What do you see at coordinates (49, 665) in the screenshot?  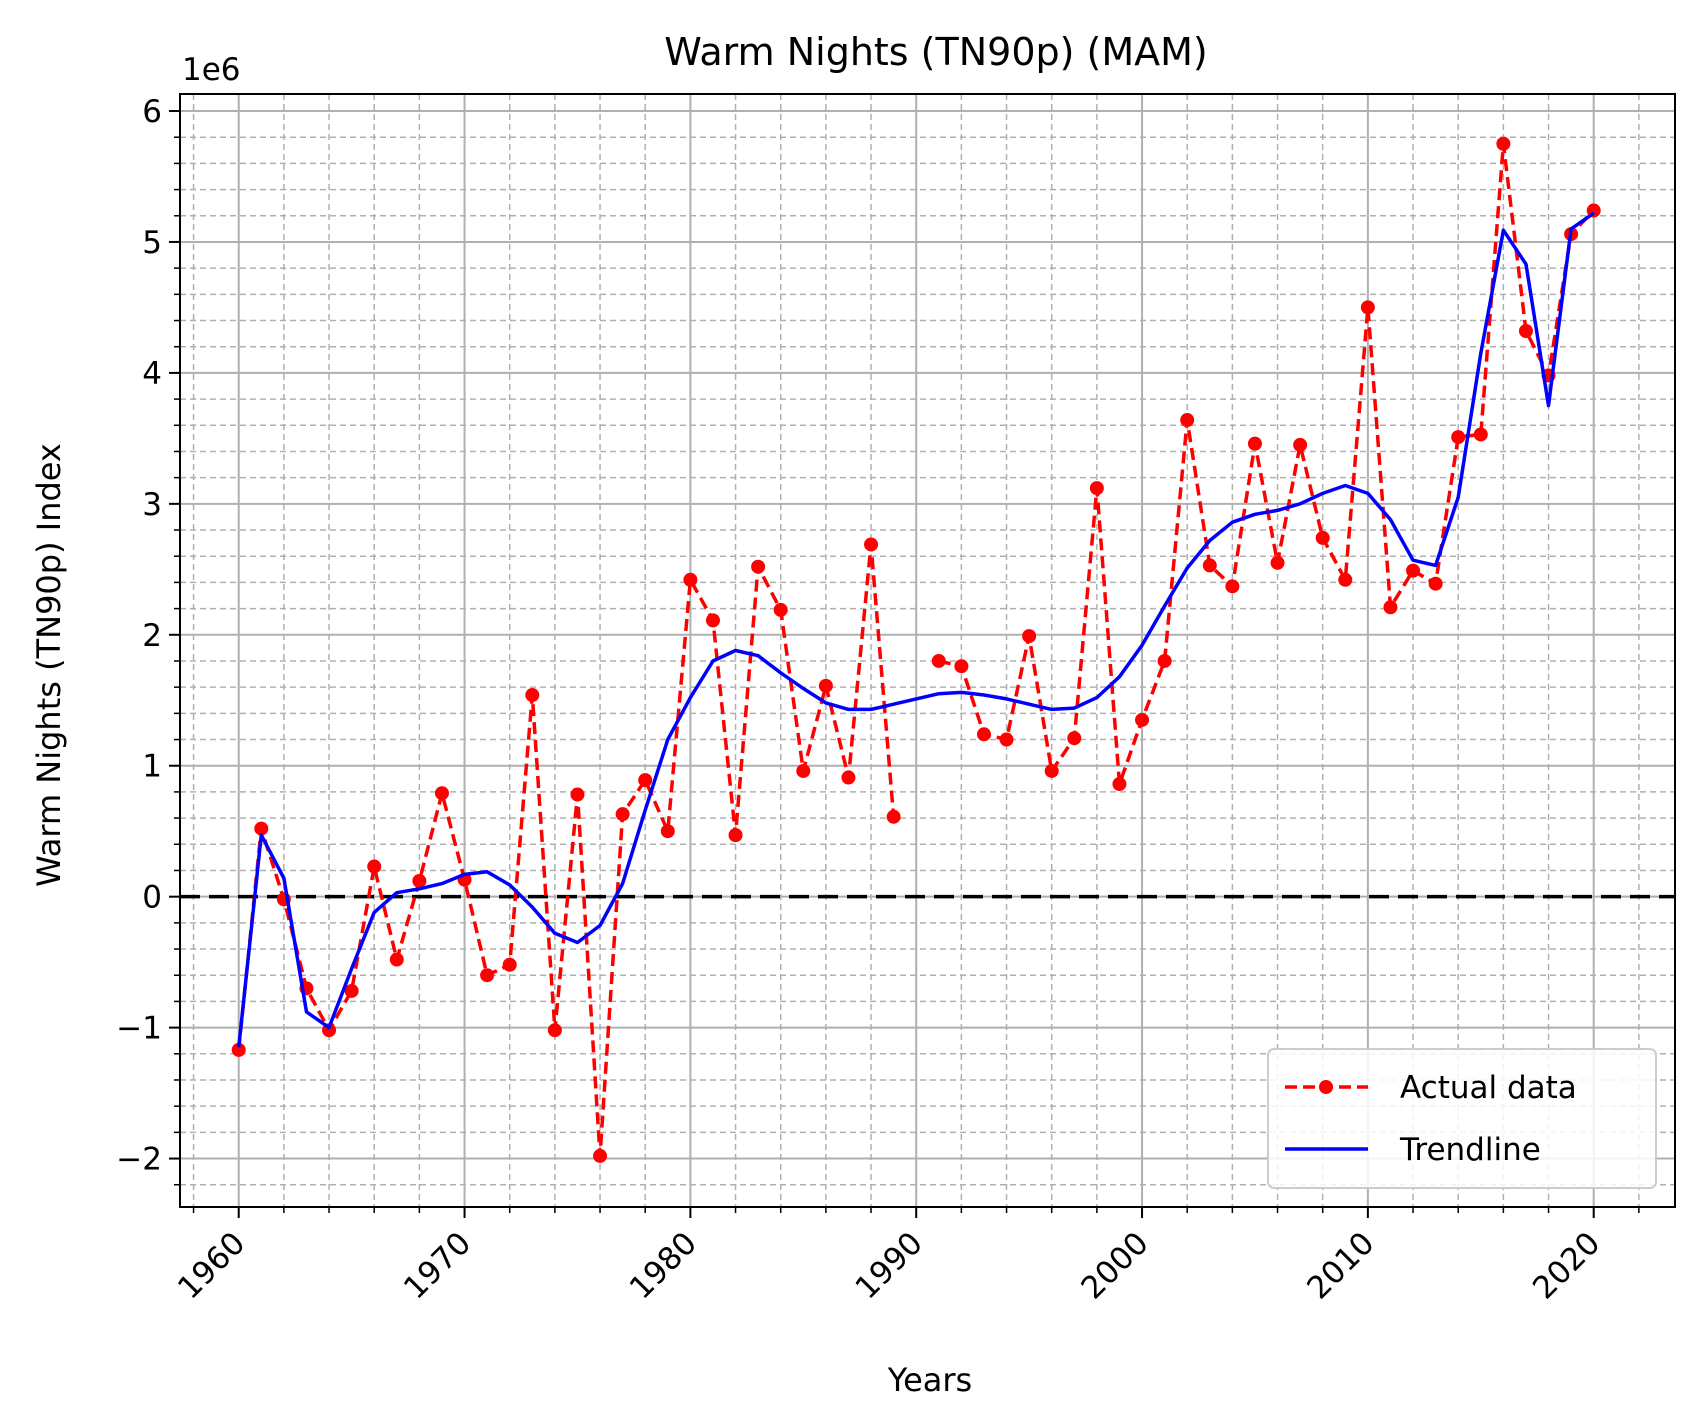 I see `y-axis-label: Warm Nights (TN90p) Index` at bounding box center [49, 665].